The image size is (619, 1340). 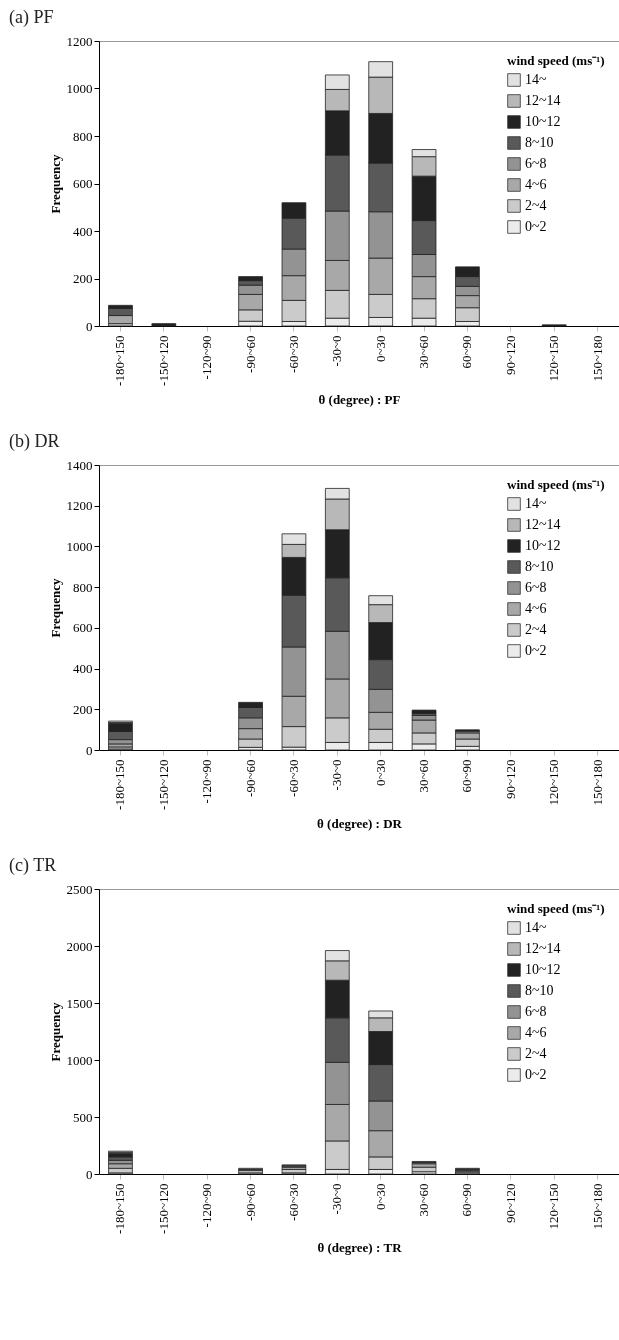 I want to click on y-tick-label: 1400, so click(x=79, y=465).